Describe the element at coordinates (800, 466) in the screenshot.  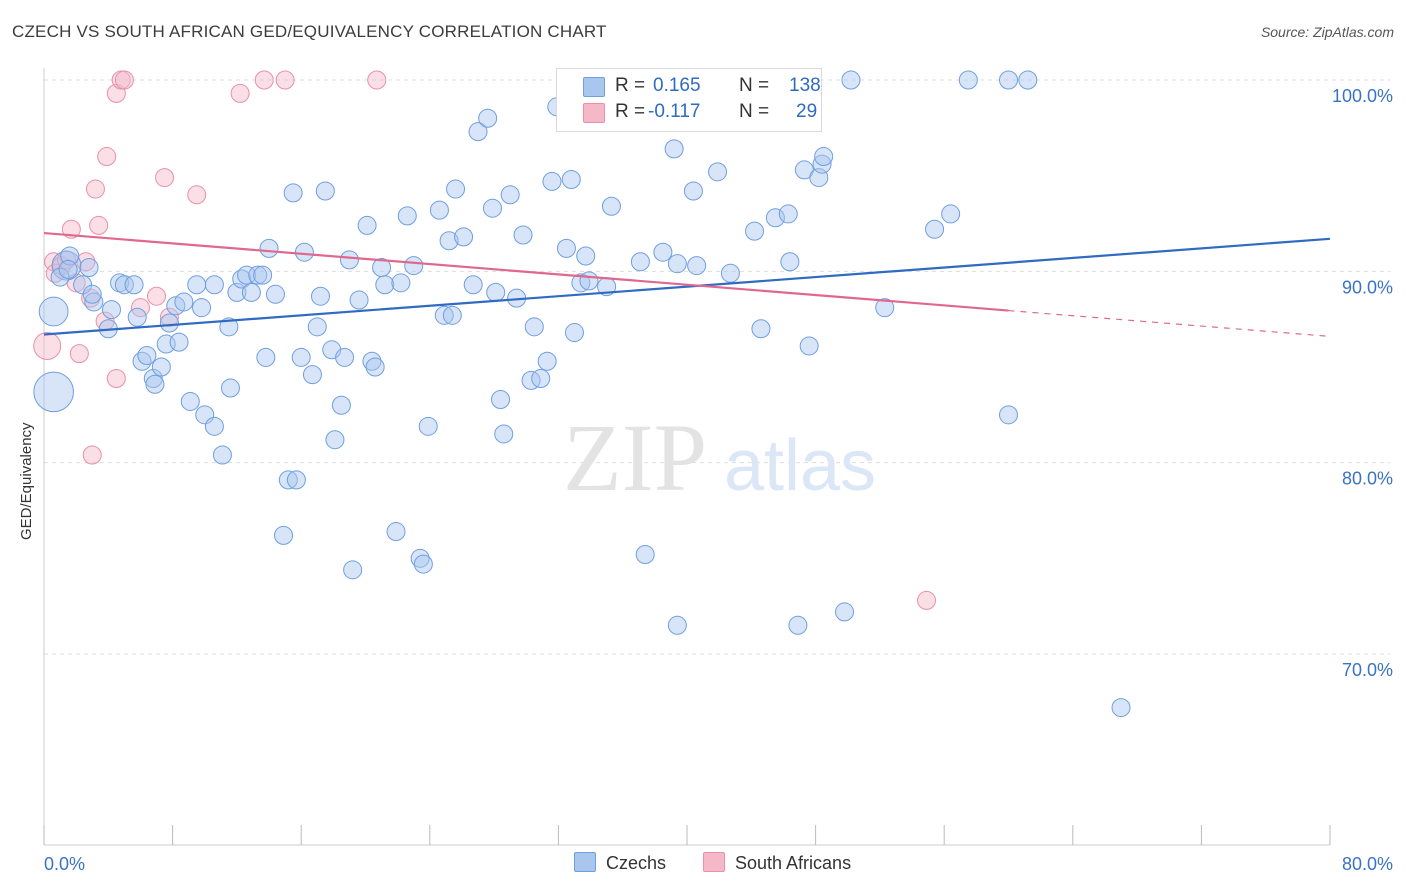
I see `watermark-atlas: atlas` at that location.